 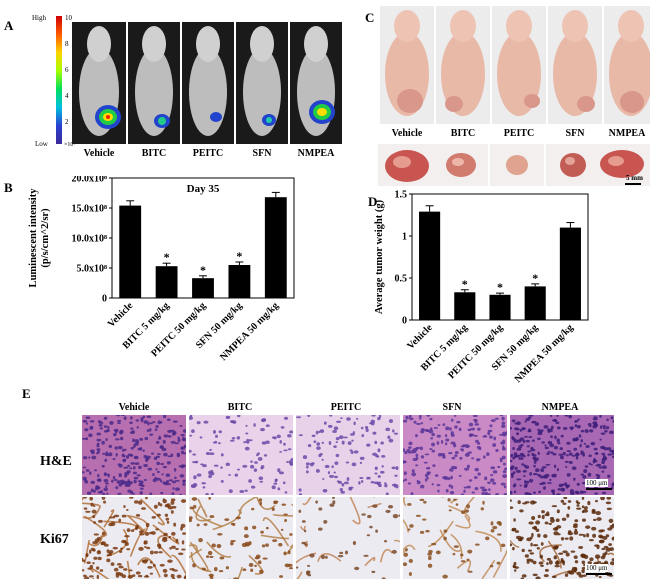 I want to click on ki67-scale-label: 100 μm, so click(x=597, y=568).